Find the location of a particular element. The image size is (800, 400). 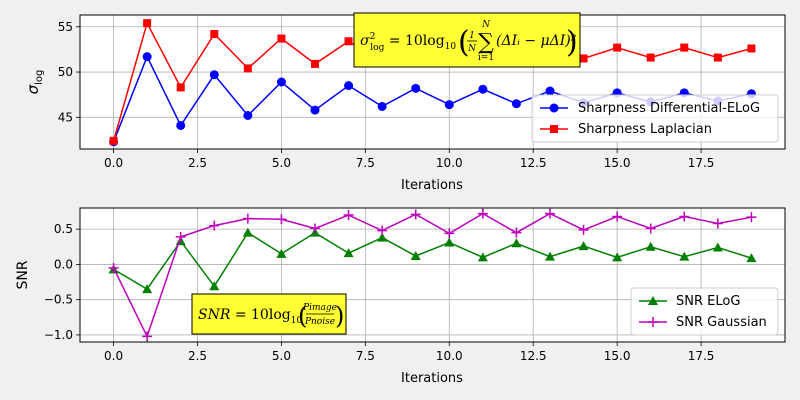

x-tick-label-top: 17.5 is located at coordinates (701, 163).